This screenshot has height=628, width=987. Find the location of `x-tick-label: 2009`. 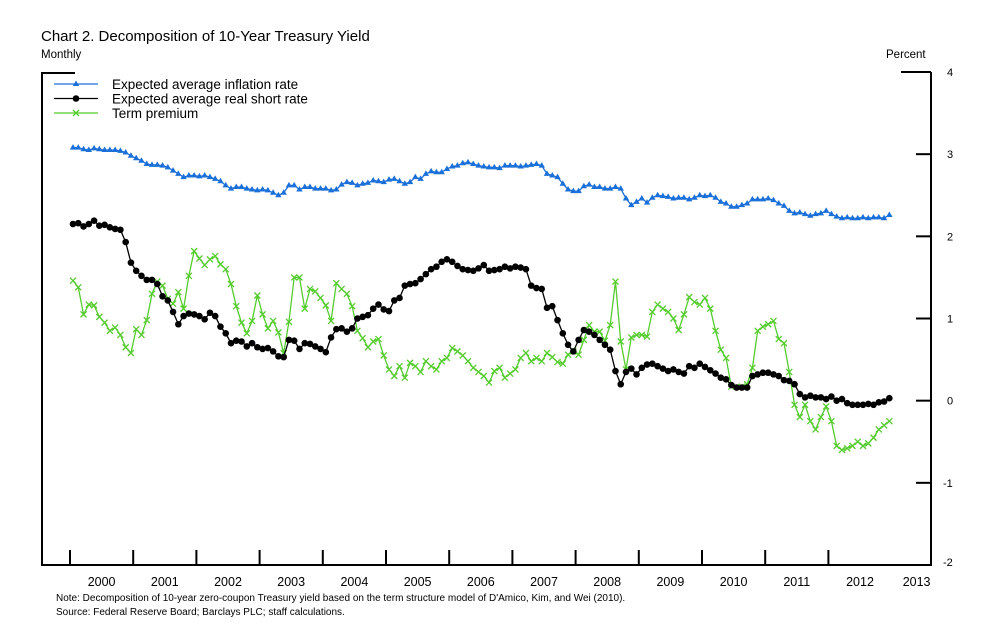

x-tick-label: 2009 is located at coordinates (670, 582).